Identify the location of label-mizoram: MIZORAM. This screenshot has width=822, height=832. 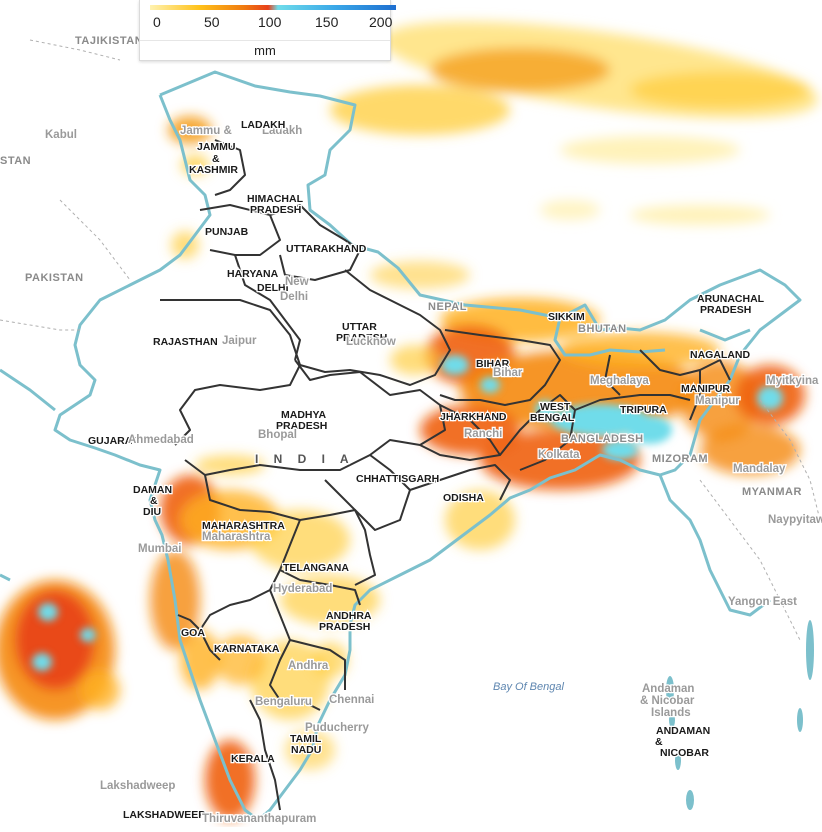
(680, 459).